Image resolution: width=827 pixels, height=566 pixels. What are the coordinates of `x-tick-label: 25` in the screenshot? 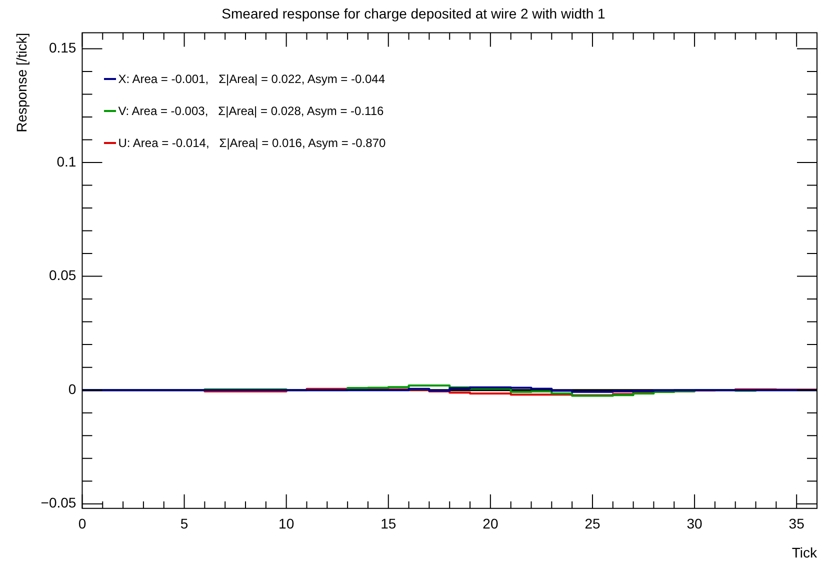 It's located at (592, 524).